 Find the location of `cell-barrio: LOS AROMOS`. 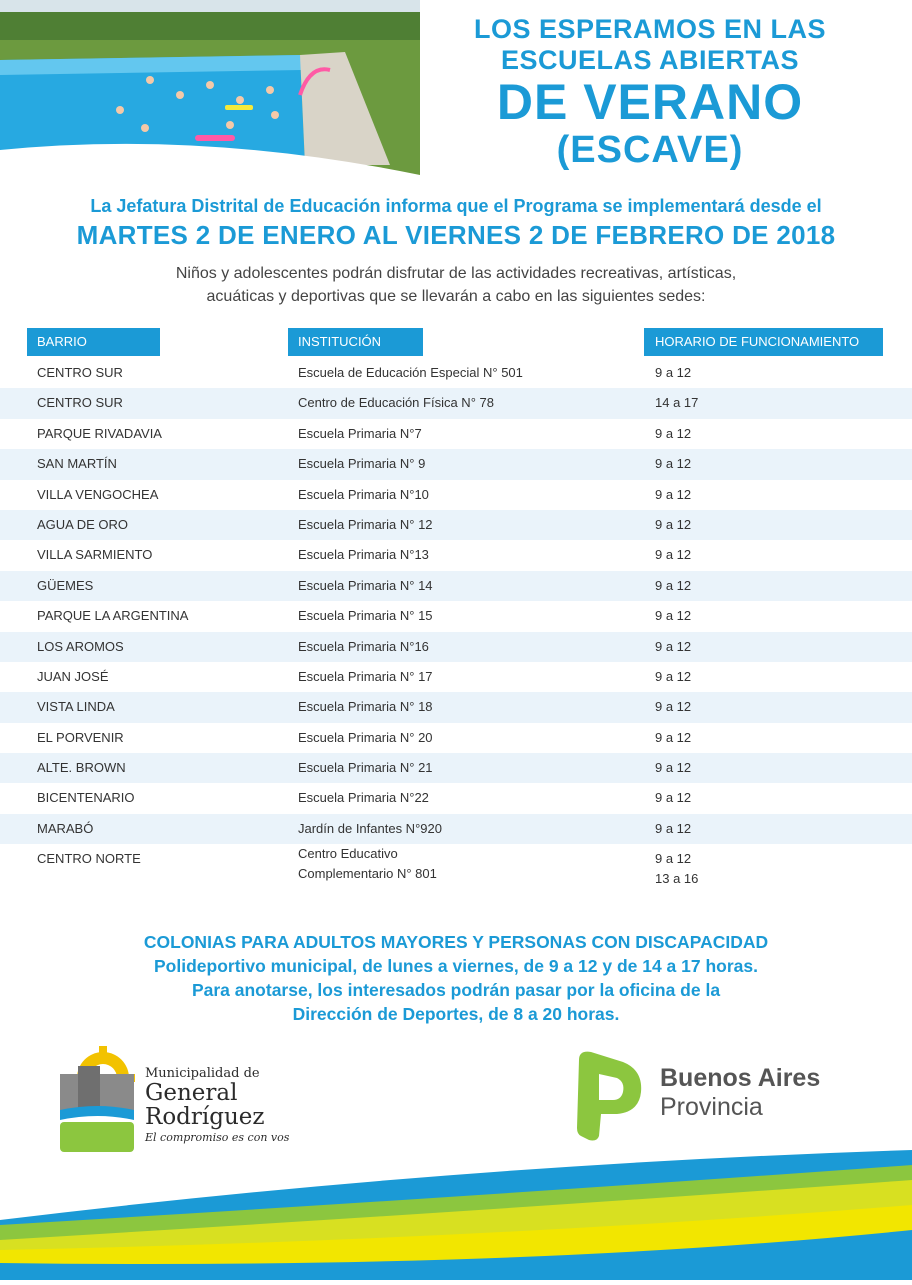

cell-barrio: LOS AROMOS is located at coordinates (80, 646).